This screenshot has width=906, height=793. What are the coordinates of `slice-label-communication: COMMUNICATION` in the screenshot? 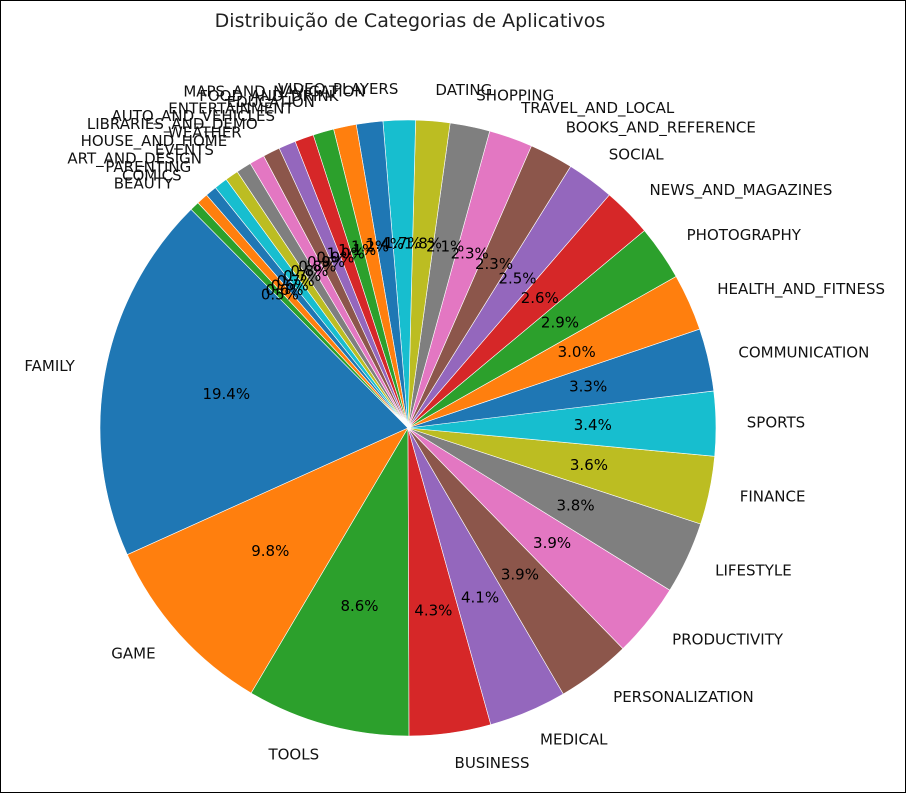 It's located at (803, 352).